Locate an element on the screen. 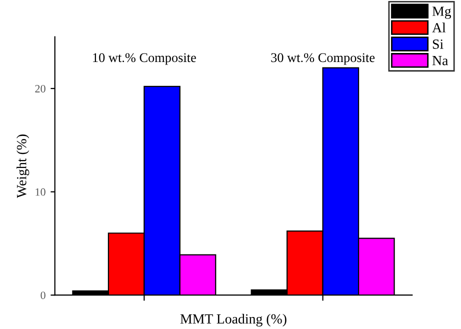 Image resolution: width=461 pixels, height=329 pixels. legend-label: Al is located at coordinates (439, 27).